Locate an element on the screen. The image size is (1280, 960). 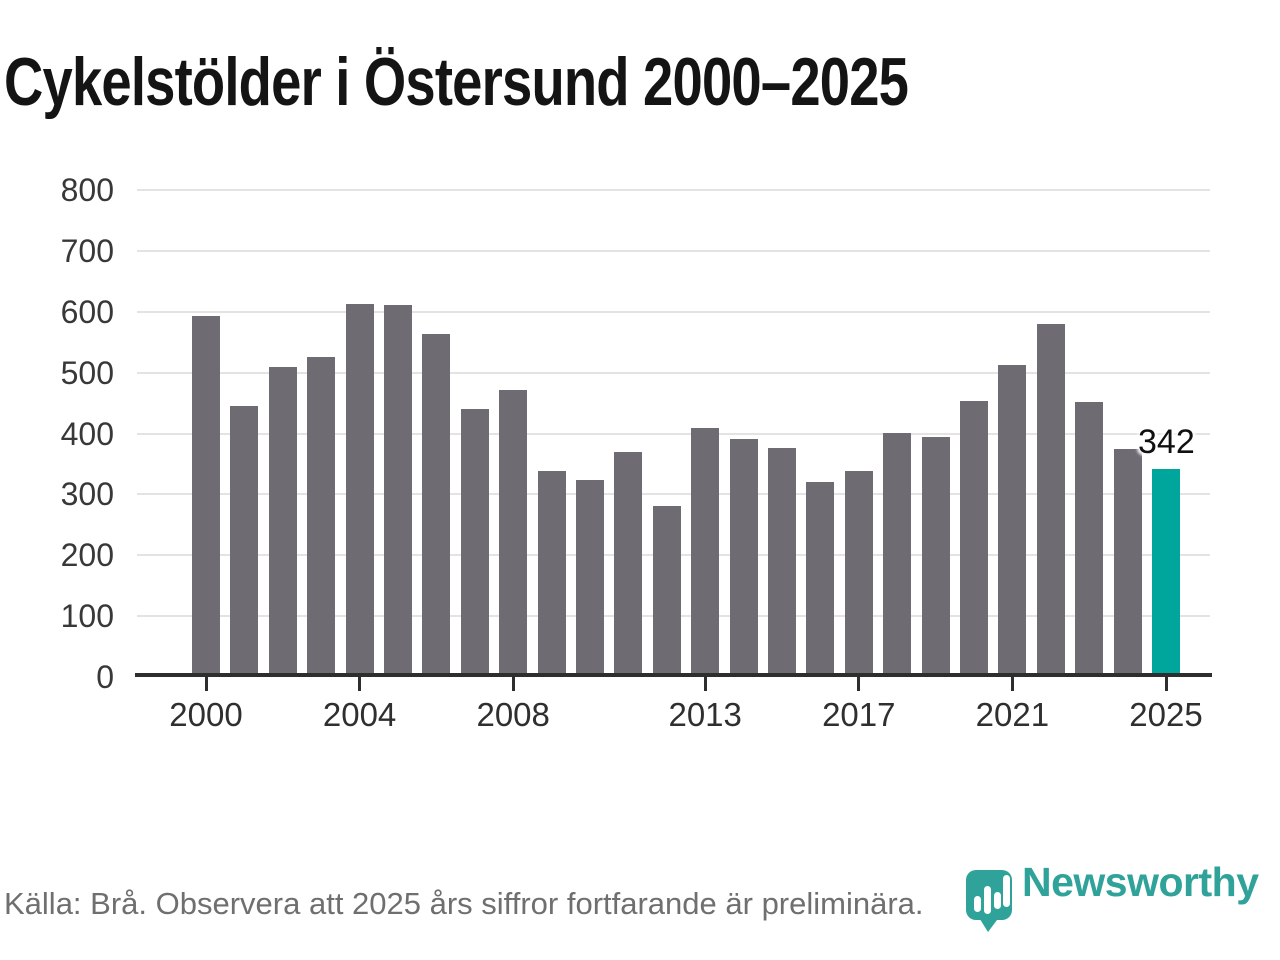
y-axis-label-0: 0 is located at coordinates (105, 677).